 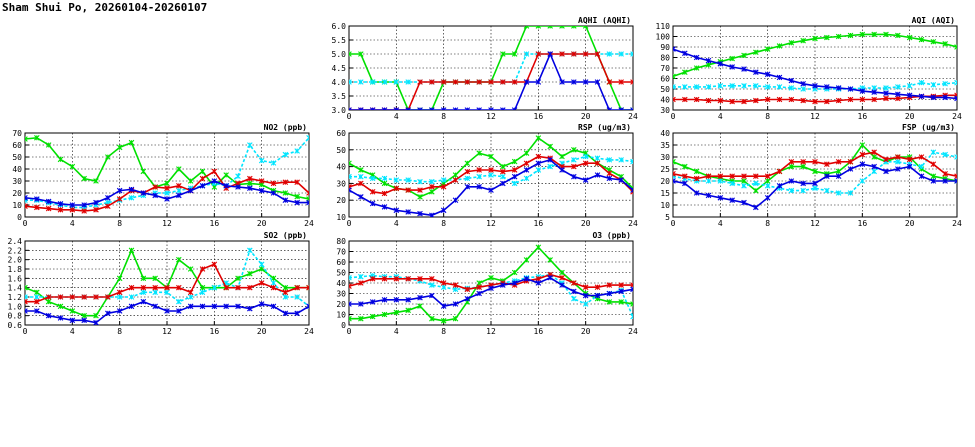 What do you see at coordinates (15, 306) in the screenshot?
I see `y-tick-label: 1.0` at bounding box center [15, 306].